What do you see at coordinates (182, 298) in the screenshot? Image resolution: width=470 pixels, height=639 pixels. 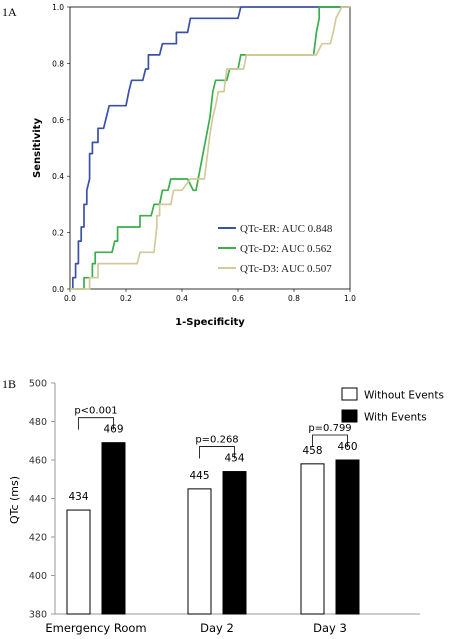 I see `roc-x-tick-label: 0.4` at bounding box center [182, 298].